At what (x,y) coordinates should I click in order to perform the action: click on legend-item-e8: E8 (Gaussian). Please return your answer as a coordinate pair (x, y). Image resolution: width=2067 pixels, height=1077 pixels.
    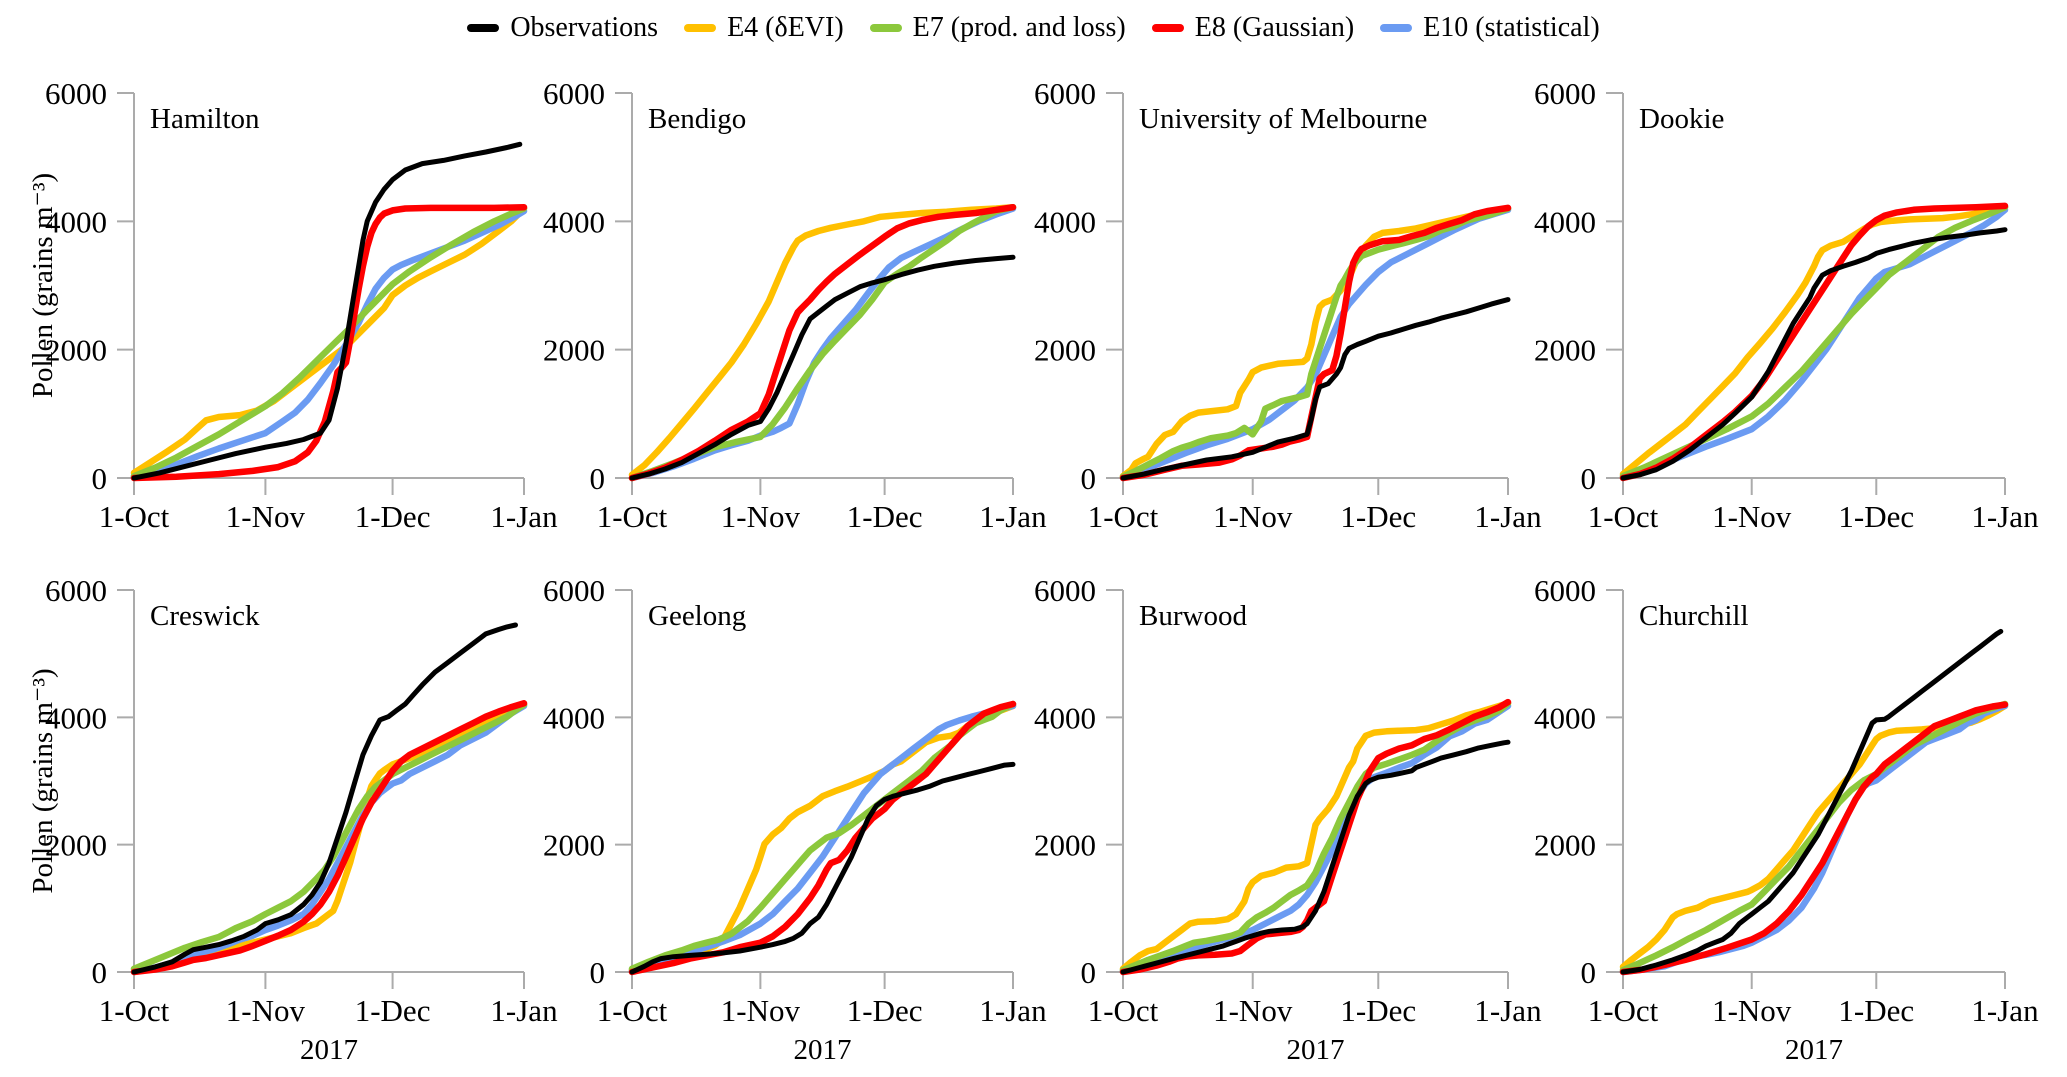
    Looking at the image, I should click on (1253, 28).